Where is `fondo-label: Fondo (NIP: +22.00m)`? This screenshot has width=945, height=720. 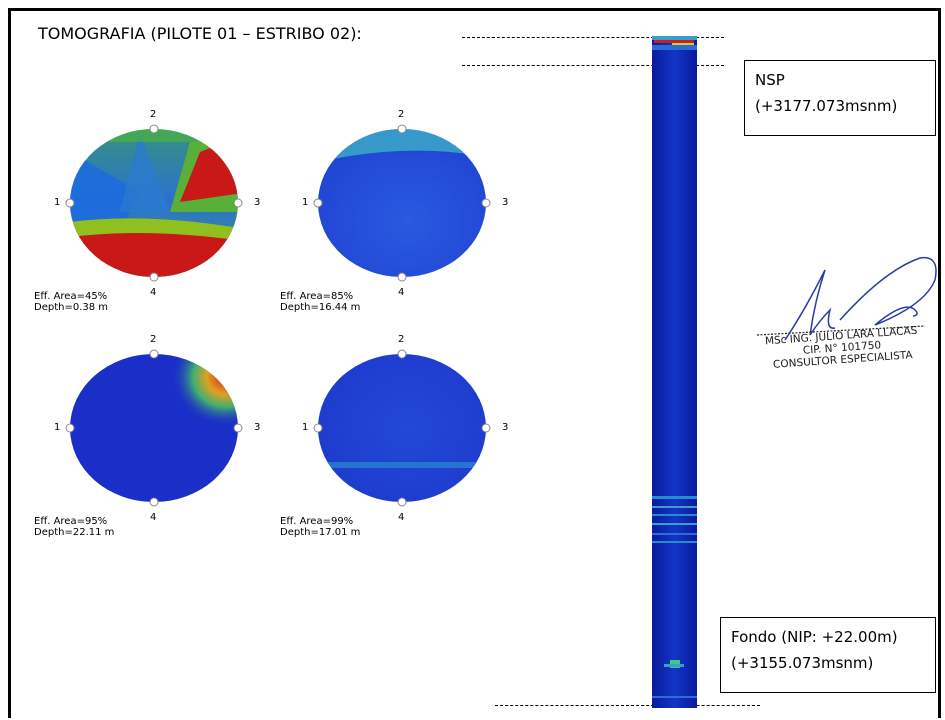 fondo-label: Fondo (NIP: +22.00m) is located at coordinates (814, 637).